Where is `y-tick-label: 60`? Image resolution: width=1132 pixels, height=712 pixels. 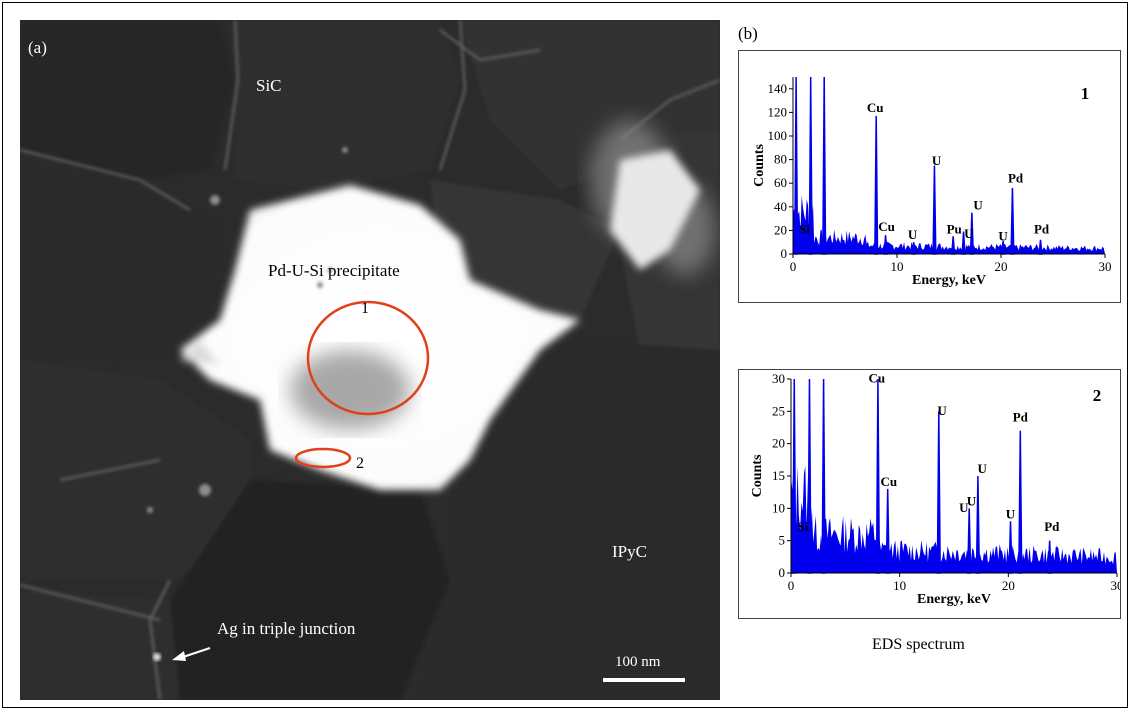
y-tick-label: 60 is located at coordinates (780, 182).